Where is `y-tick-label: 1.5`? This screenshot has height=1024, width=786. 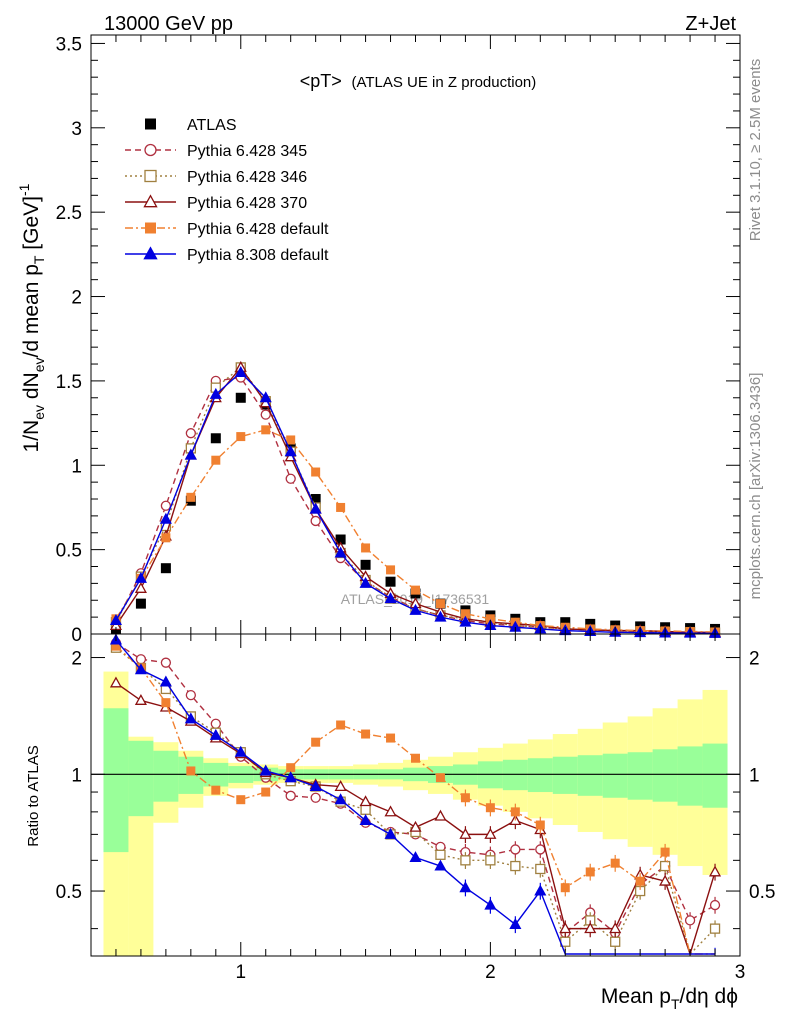 y-tick-label: 1.5 is located at coordinates (69, 382).